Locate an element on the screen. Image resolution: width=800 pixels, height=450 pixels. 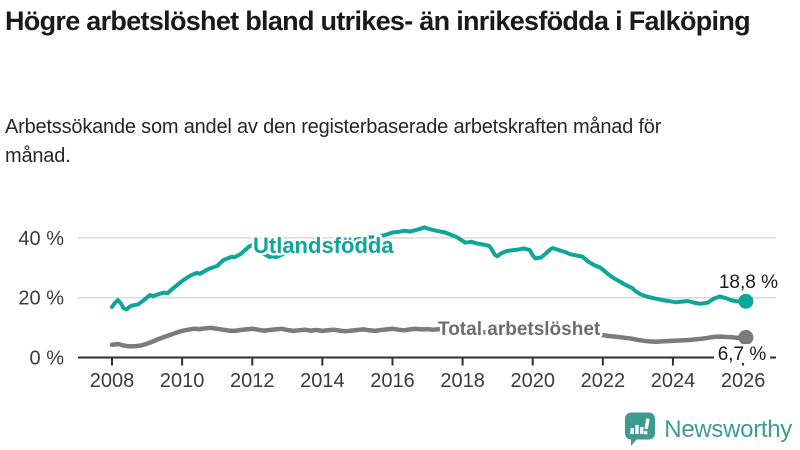
end-value-label-utlandsfodda: 18,8 % is located at coordinates (748, 282).